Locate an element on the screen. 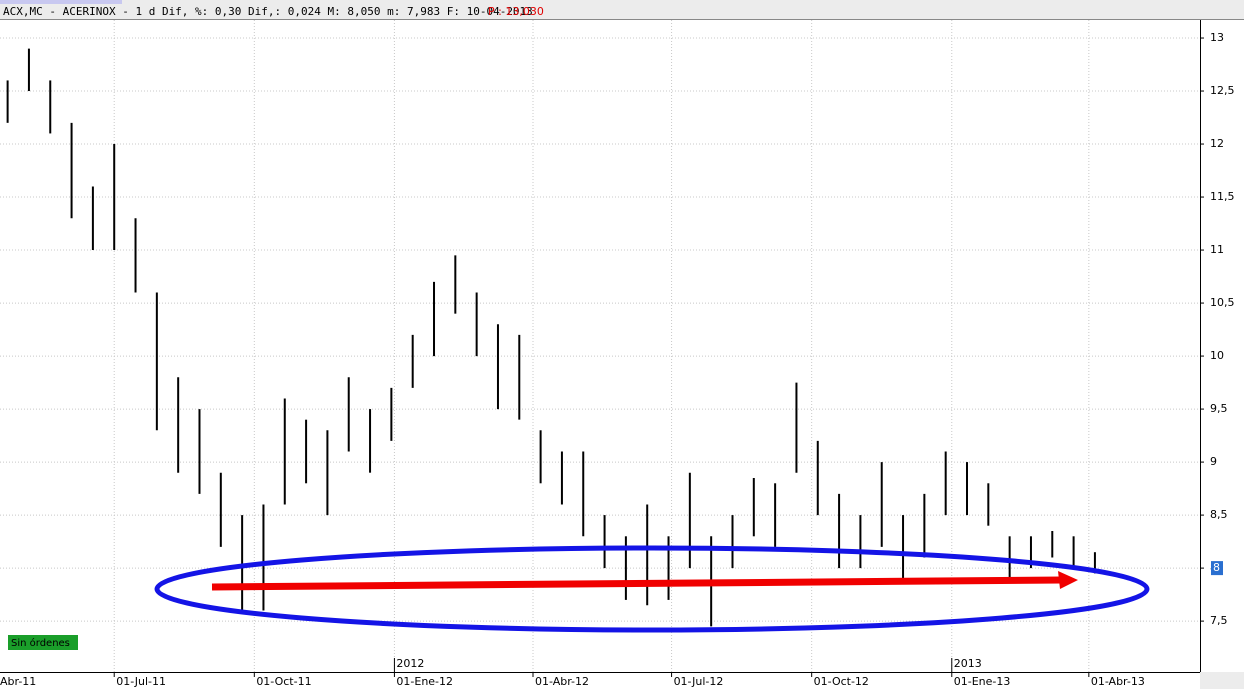 The image size is (1244, 689). y-tick-label: 8,5 is located at coordinates (1219, 514).